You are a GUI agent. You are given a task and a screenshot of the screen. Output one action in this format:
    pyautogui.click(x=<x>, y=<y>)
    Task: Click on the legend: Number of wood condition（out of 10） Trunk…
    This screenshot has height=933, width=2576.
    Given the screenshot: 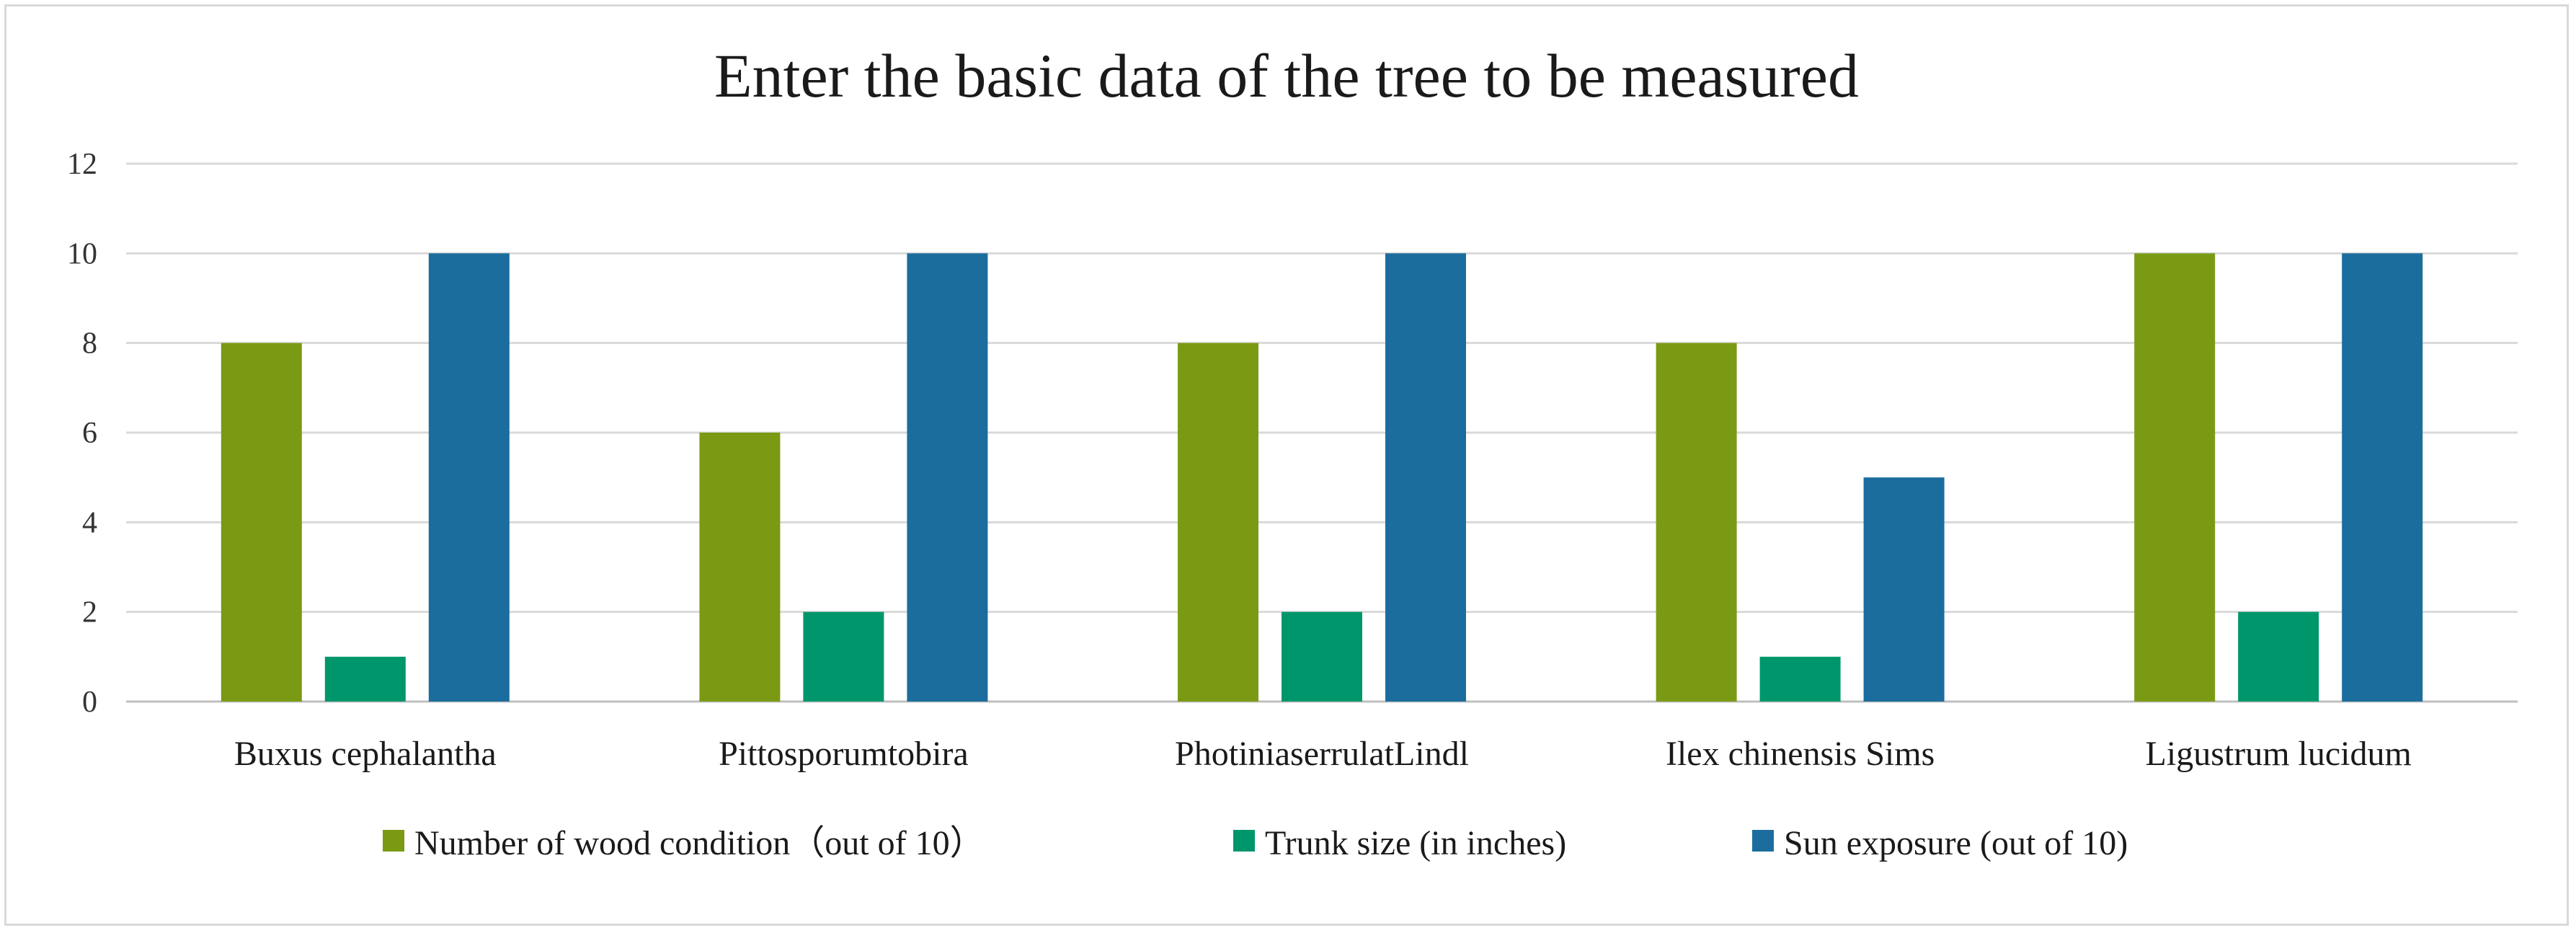 What is the action you would take?
    pyautogui.click(x=1255, y=843)
    